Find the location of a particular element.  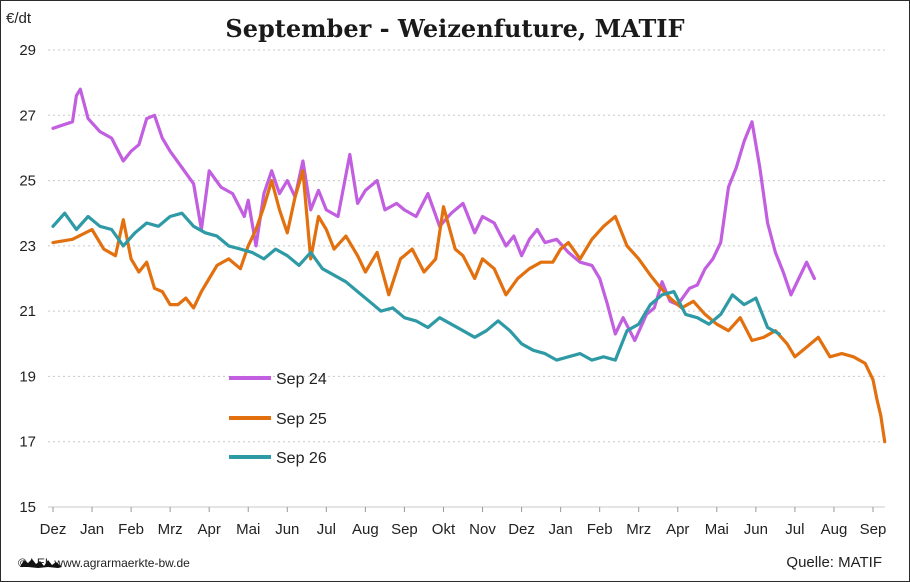

y-tick-label: 19 is located at coordinates (27, 376).